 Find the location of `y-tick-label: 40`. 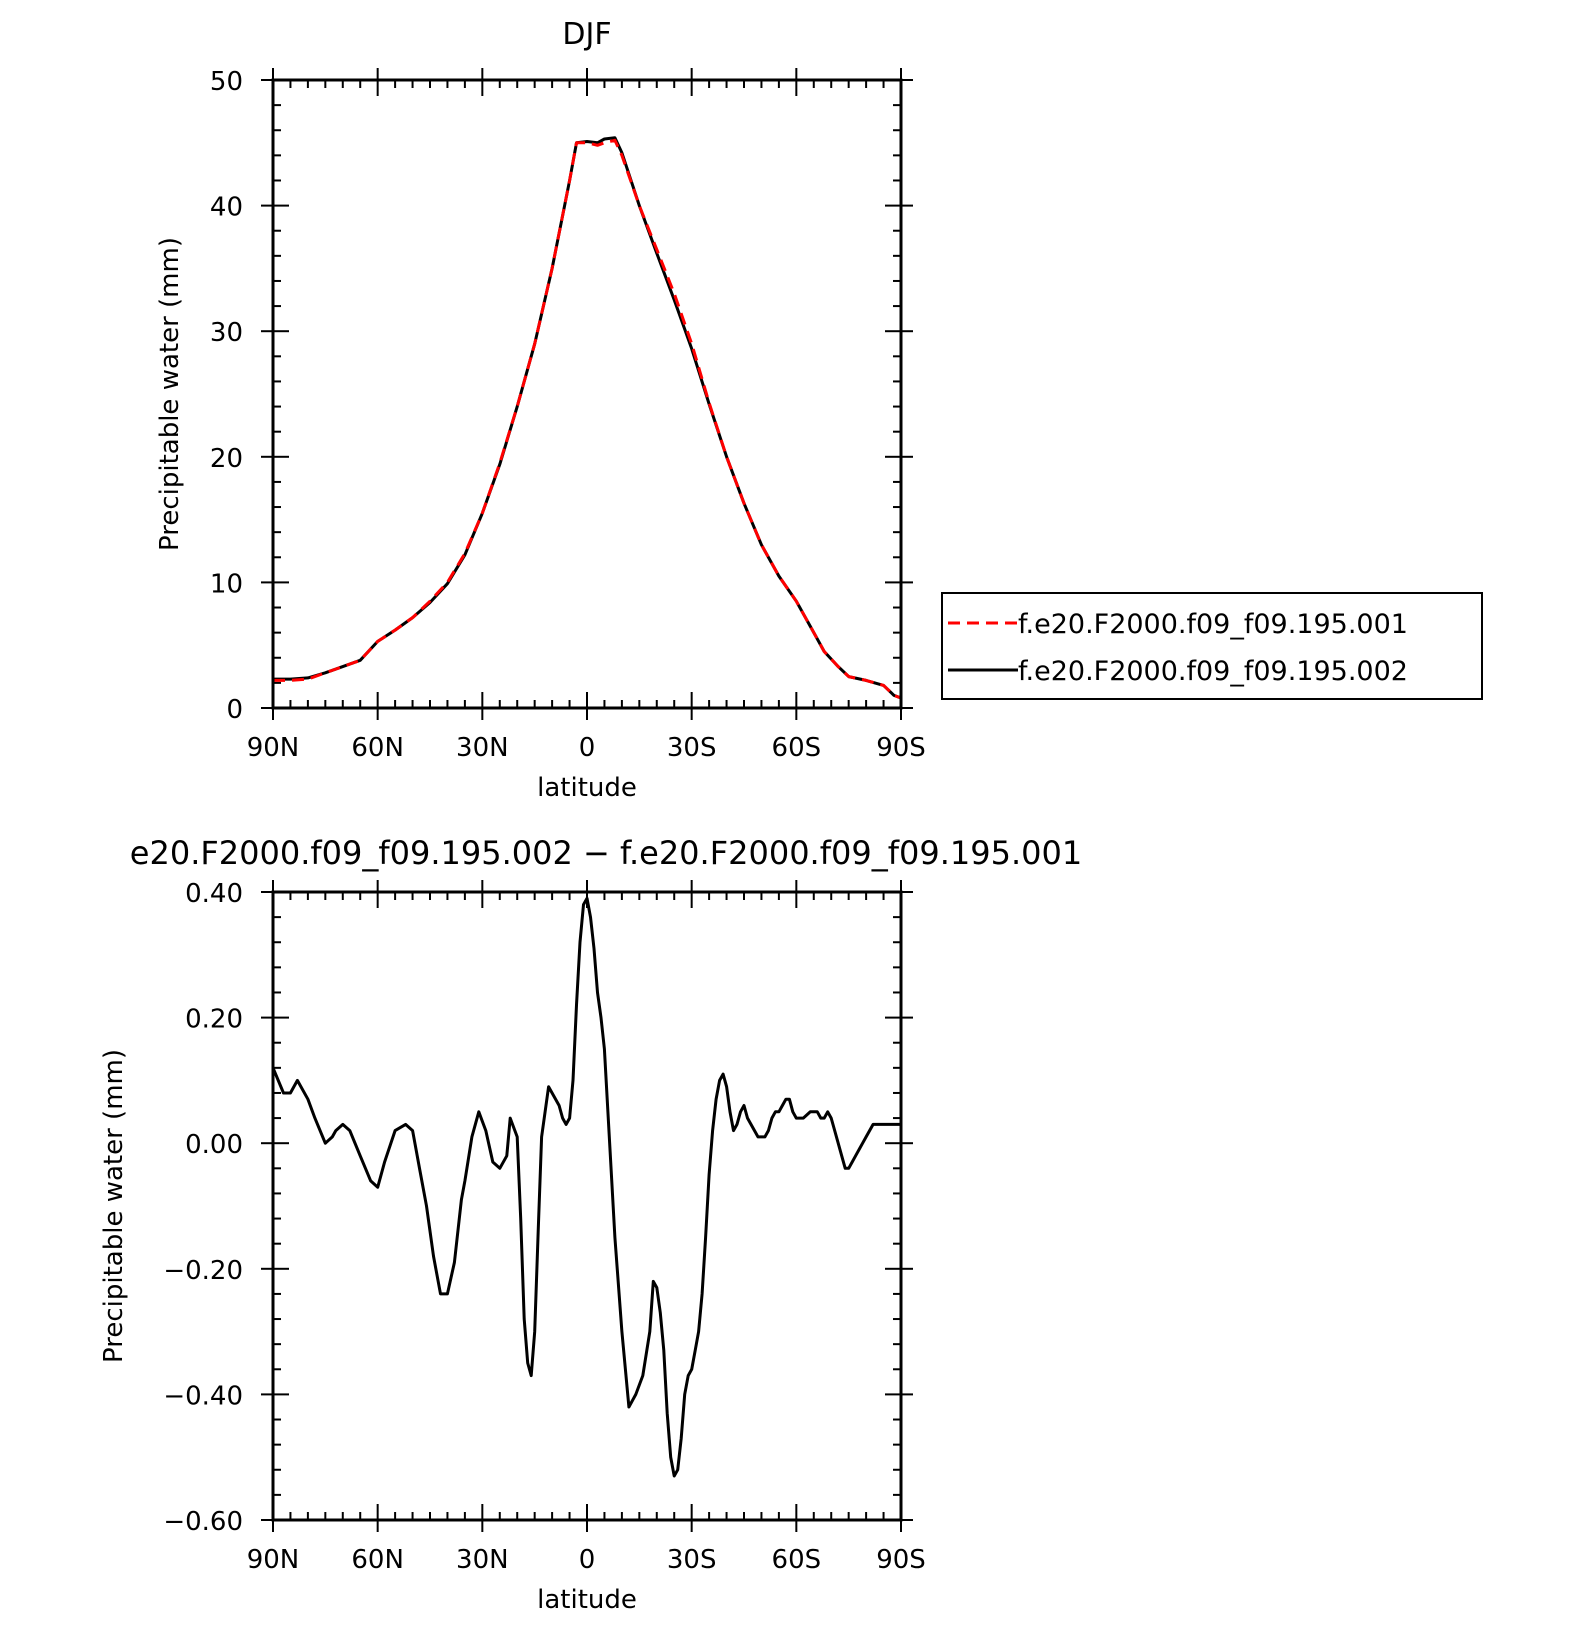

y-tick-label: 40 is located at coordinates (226, 208).